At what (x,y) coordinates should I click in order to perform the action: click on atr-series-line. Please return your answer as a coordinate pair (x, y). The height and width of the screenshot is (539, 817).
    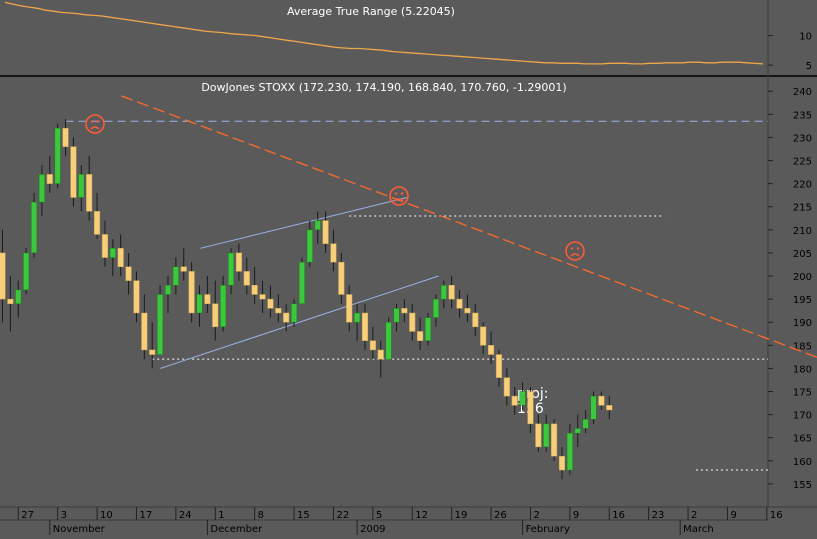
    Looking at the image, I should click on (384, 33).